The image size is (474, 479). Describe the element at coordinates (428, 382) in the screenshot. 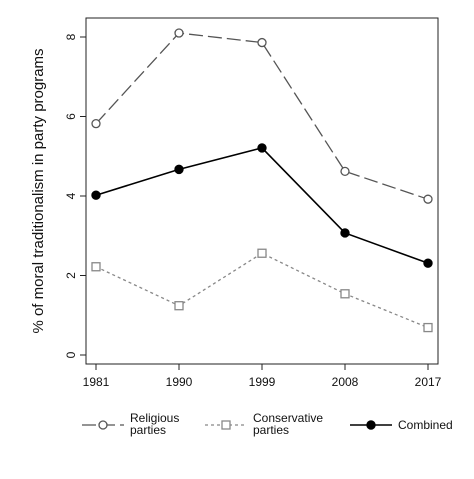

I see `x-tick-label: 2017` at that location.